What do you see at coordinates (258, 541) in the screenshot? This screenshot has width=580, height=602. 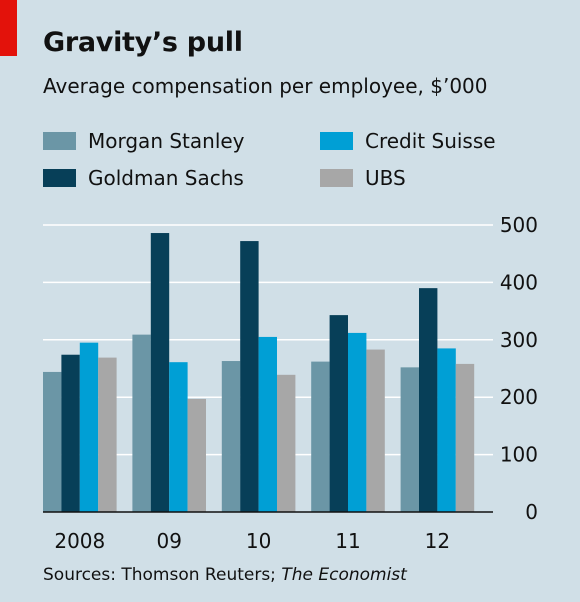 I see `x-tick-label: 10` at bounding box center [258, 541].